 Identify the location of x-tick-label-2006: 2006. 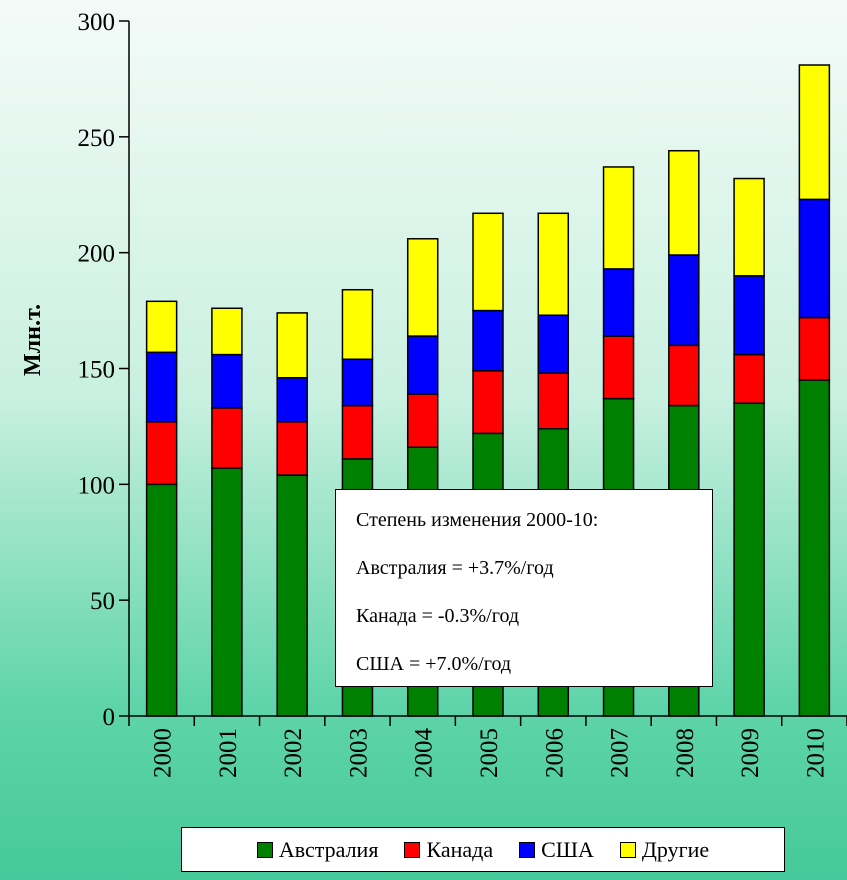
(554, 753).